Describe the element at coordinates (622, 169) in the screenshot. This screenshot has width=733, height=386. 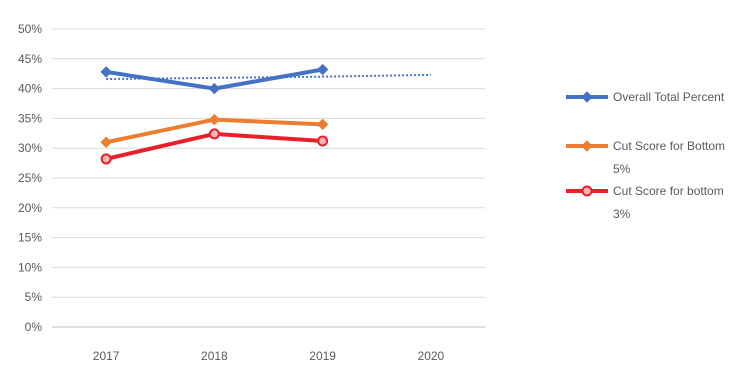
I see `legend-label-line: 5%` at that location.